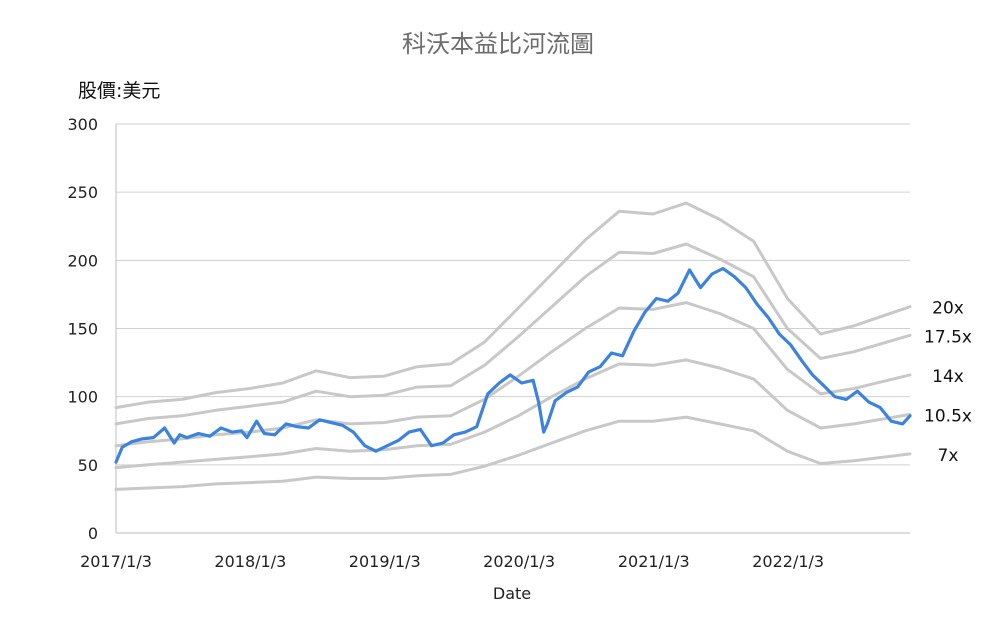 The image size is (996, 635). What do you see at coordinates (82, 397) in the screenshot?
I see `y-tick-label: 100` at bounding box center [82, 397].